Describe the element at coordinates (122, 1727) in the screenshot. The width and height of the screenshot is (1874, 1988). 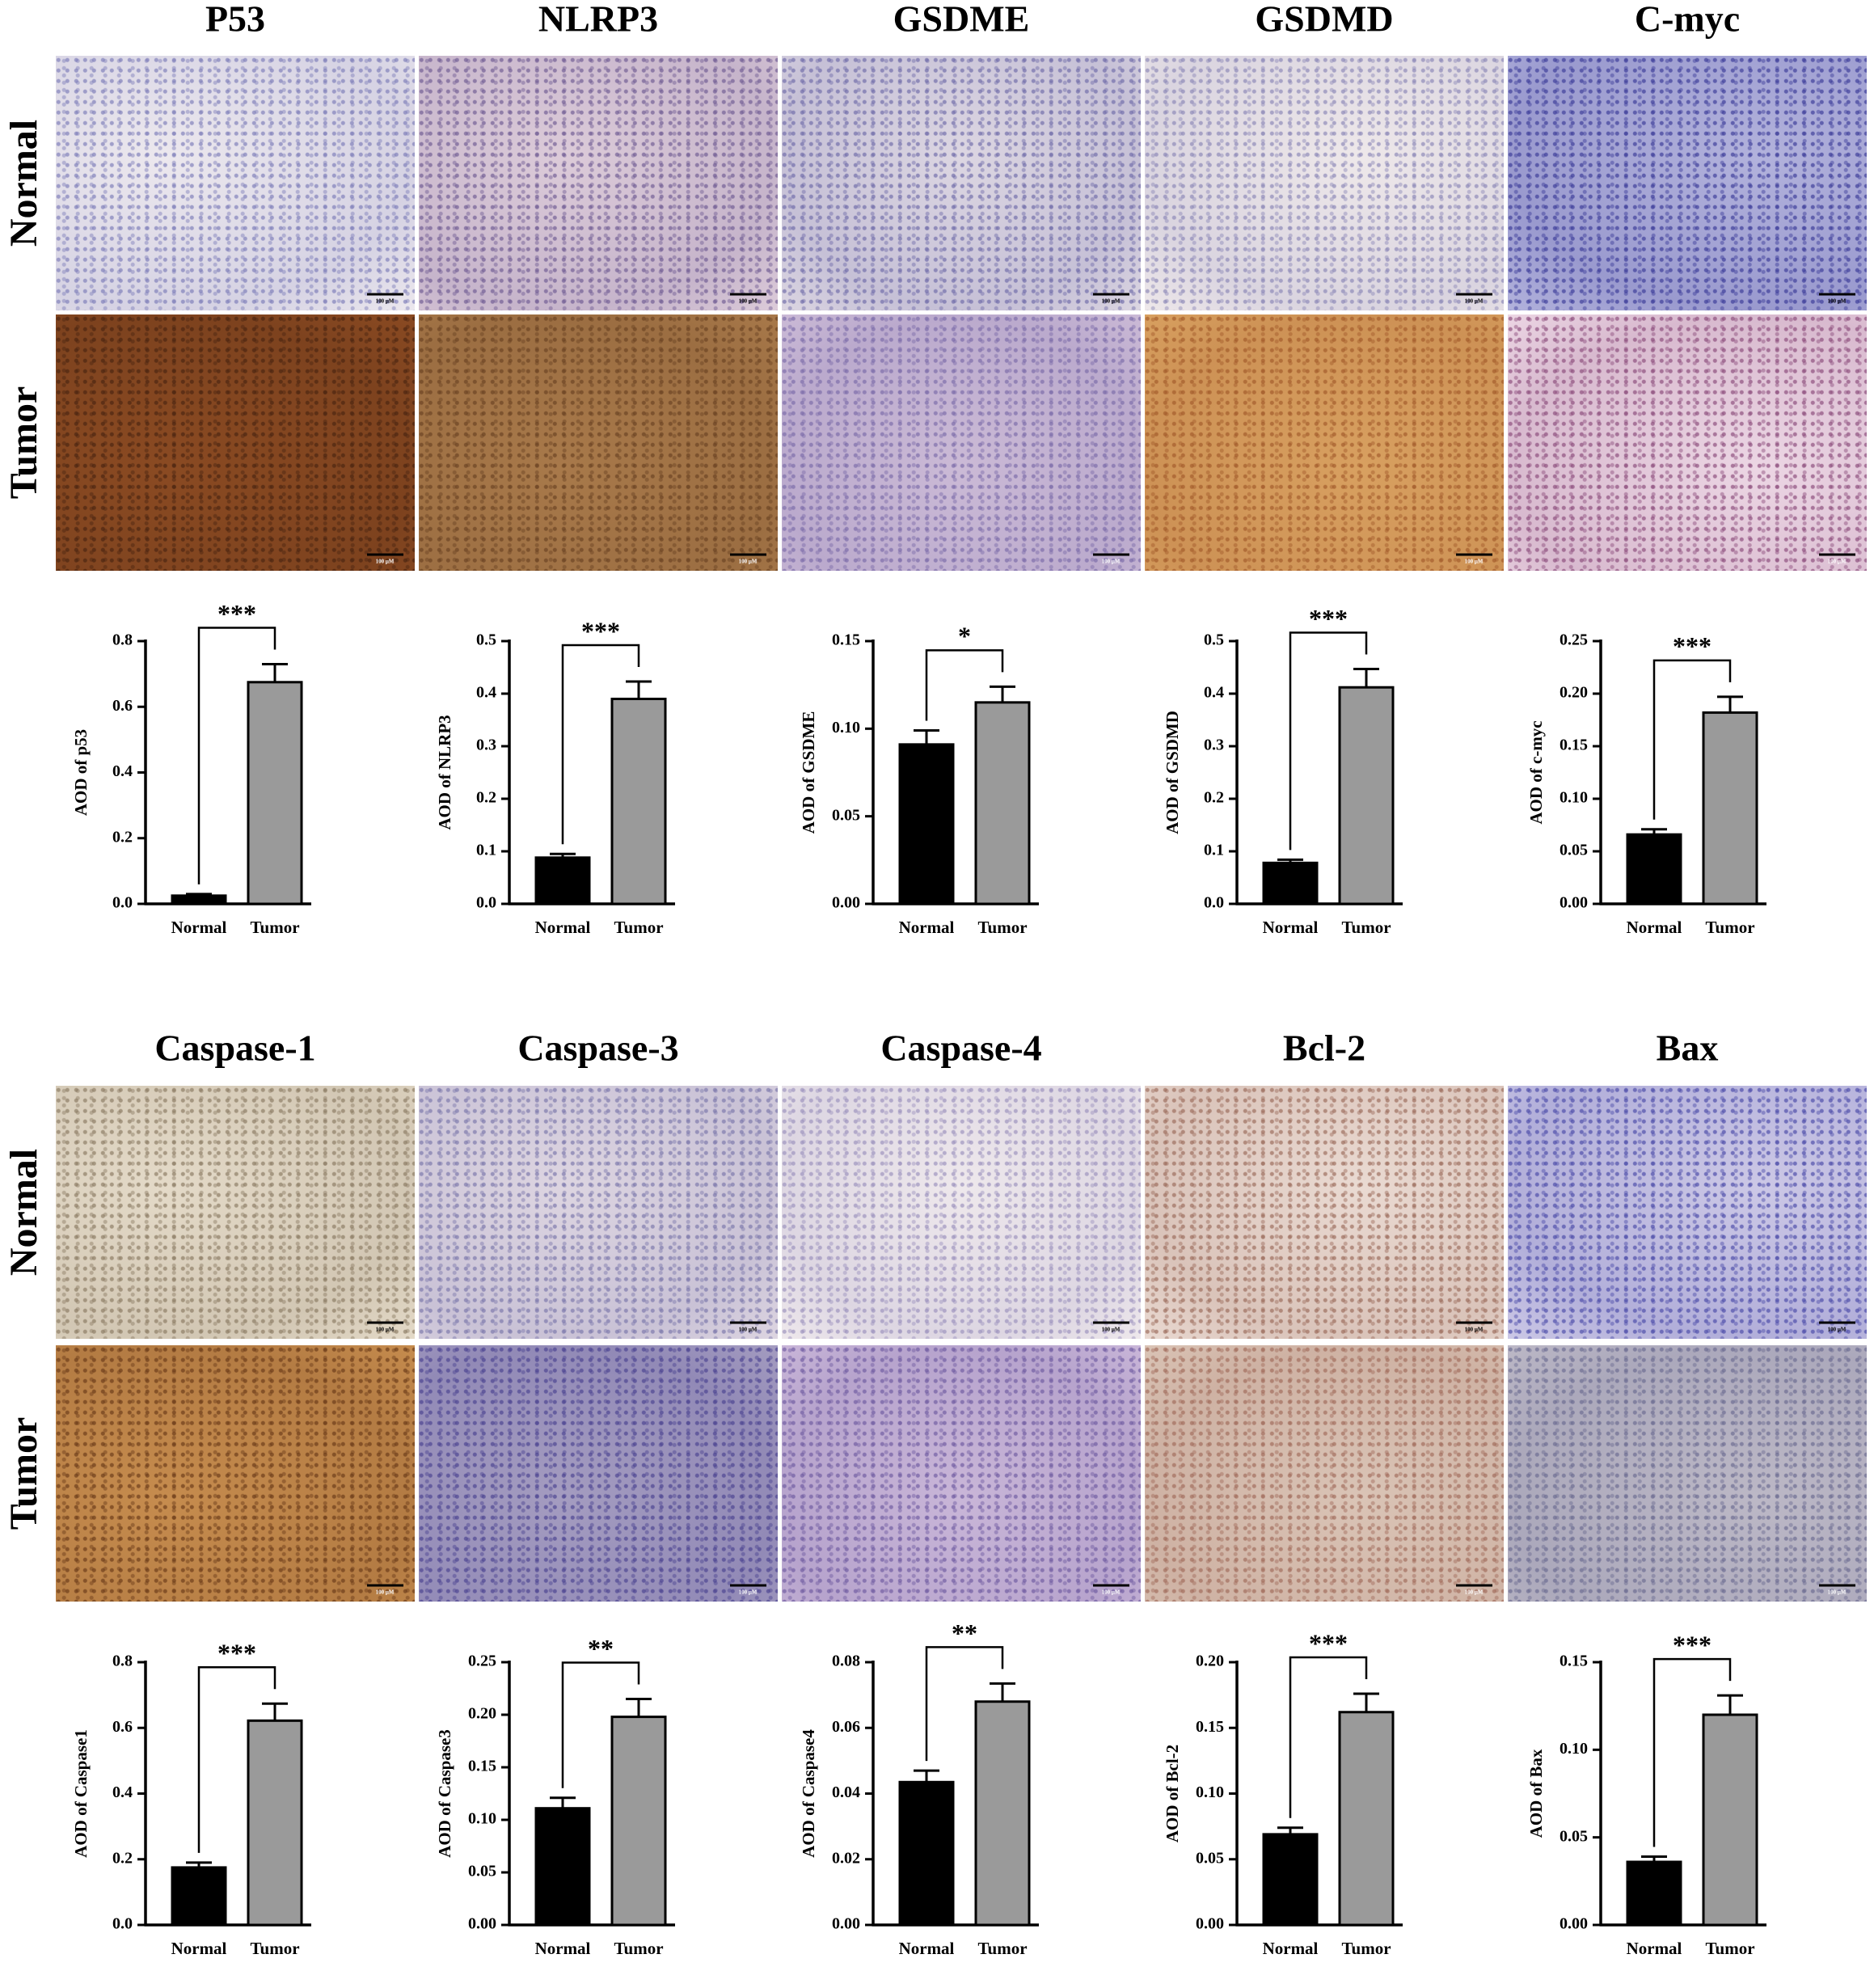
I see `y-tick-label: 0.6` at that location.